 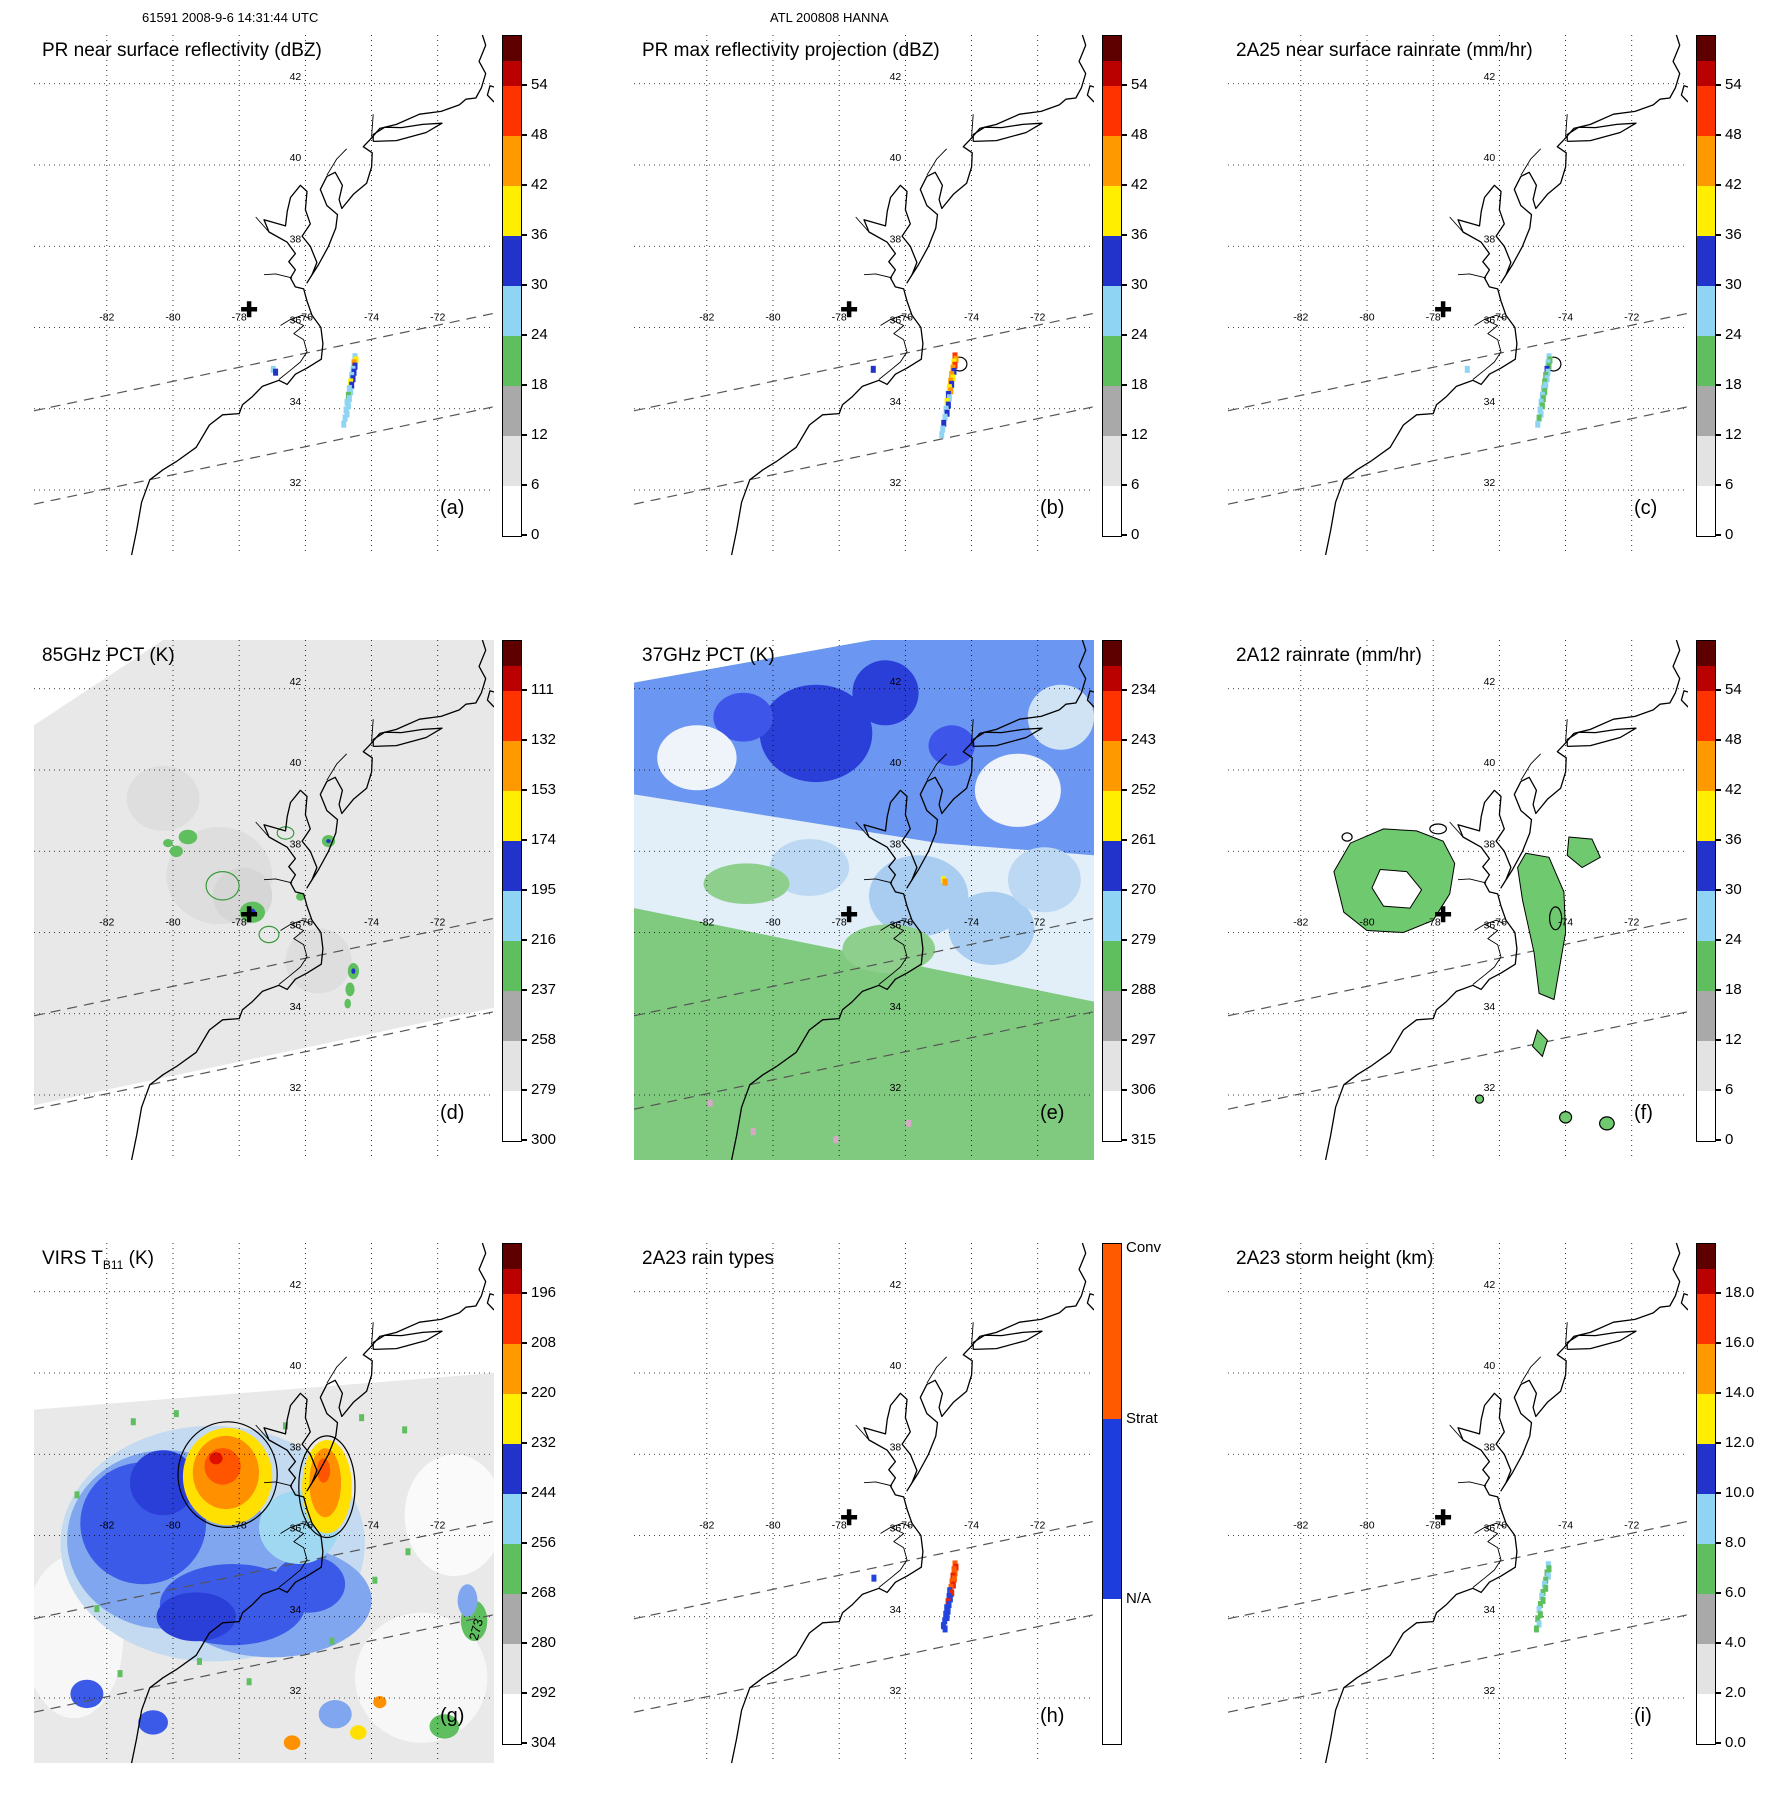 I want to click on data-field, so click(x=264, y=1568).